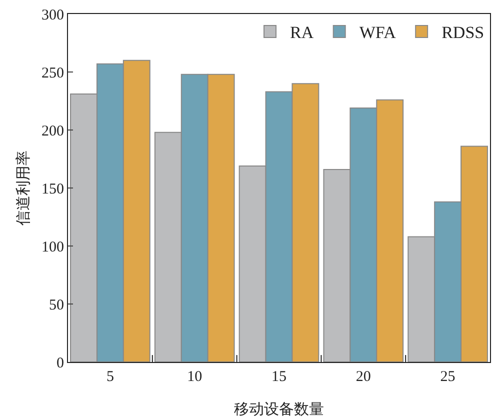  I want to click on x-tick-label: 5, so click(110, 377).